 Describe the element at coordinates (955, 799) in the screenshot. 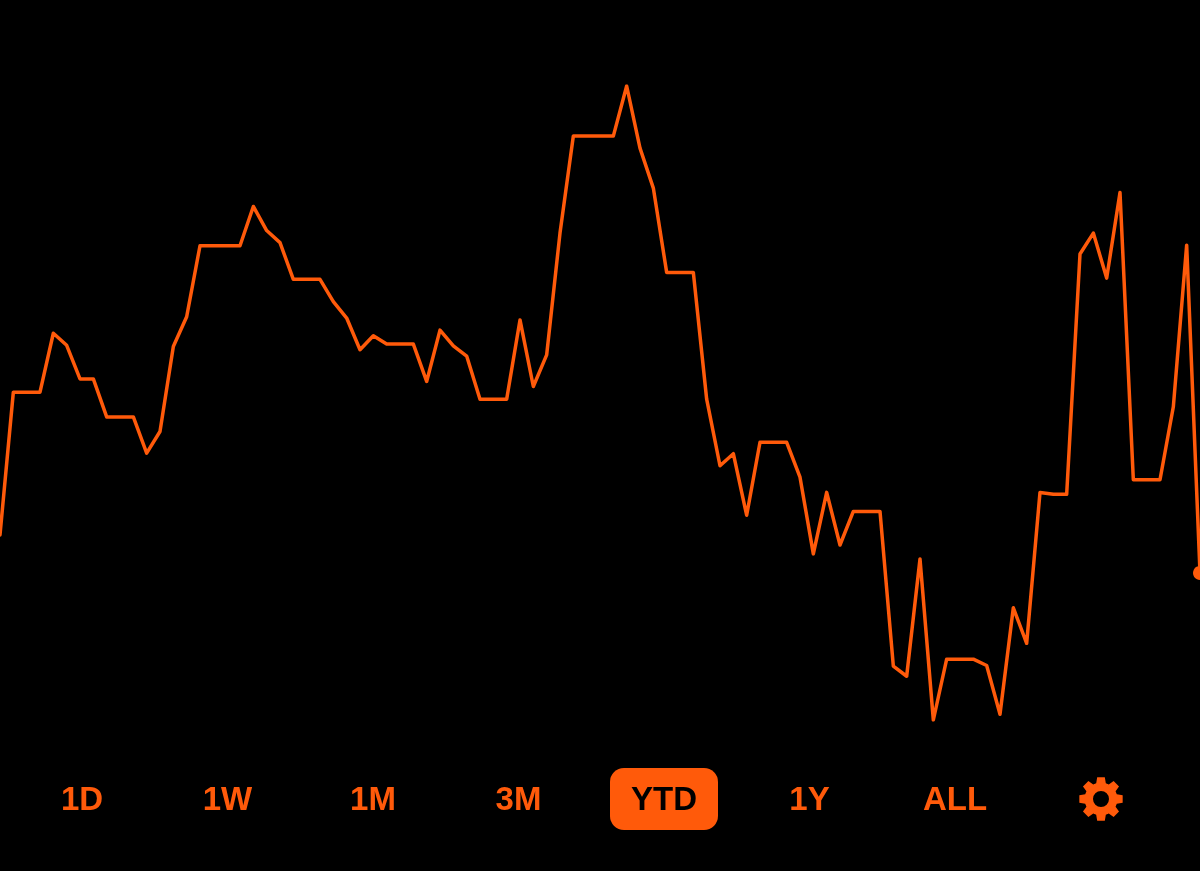

I see `range-label: ALL` at that location.